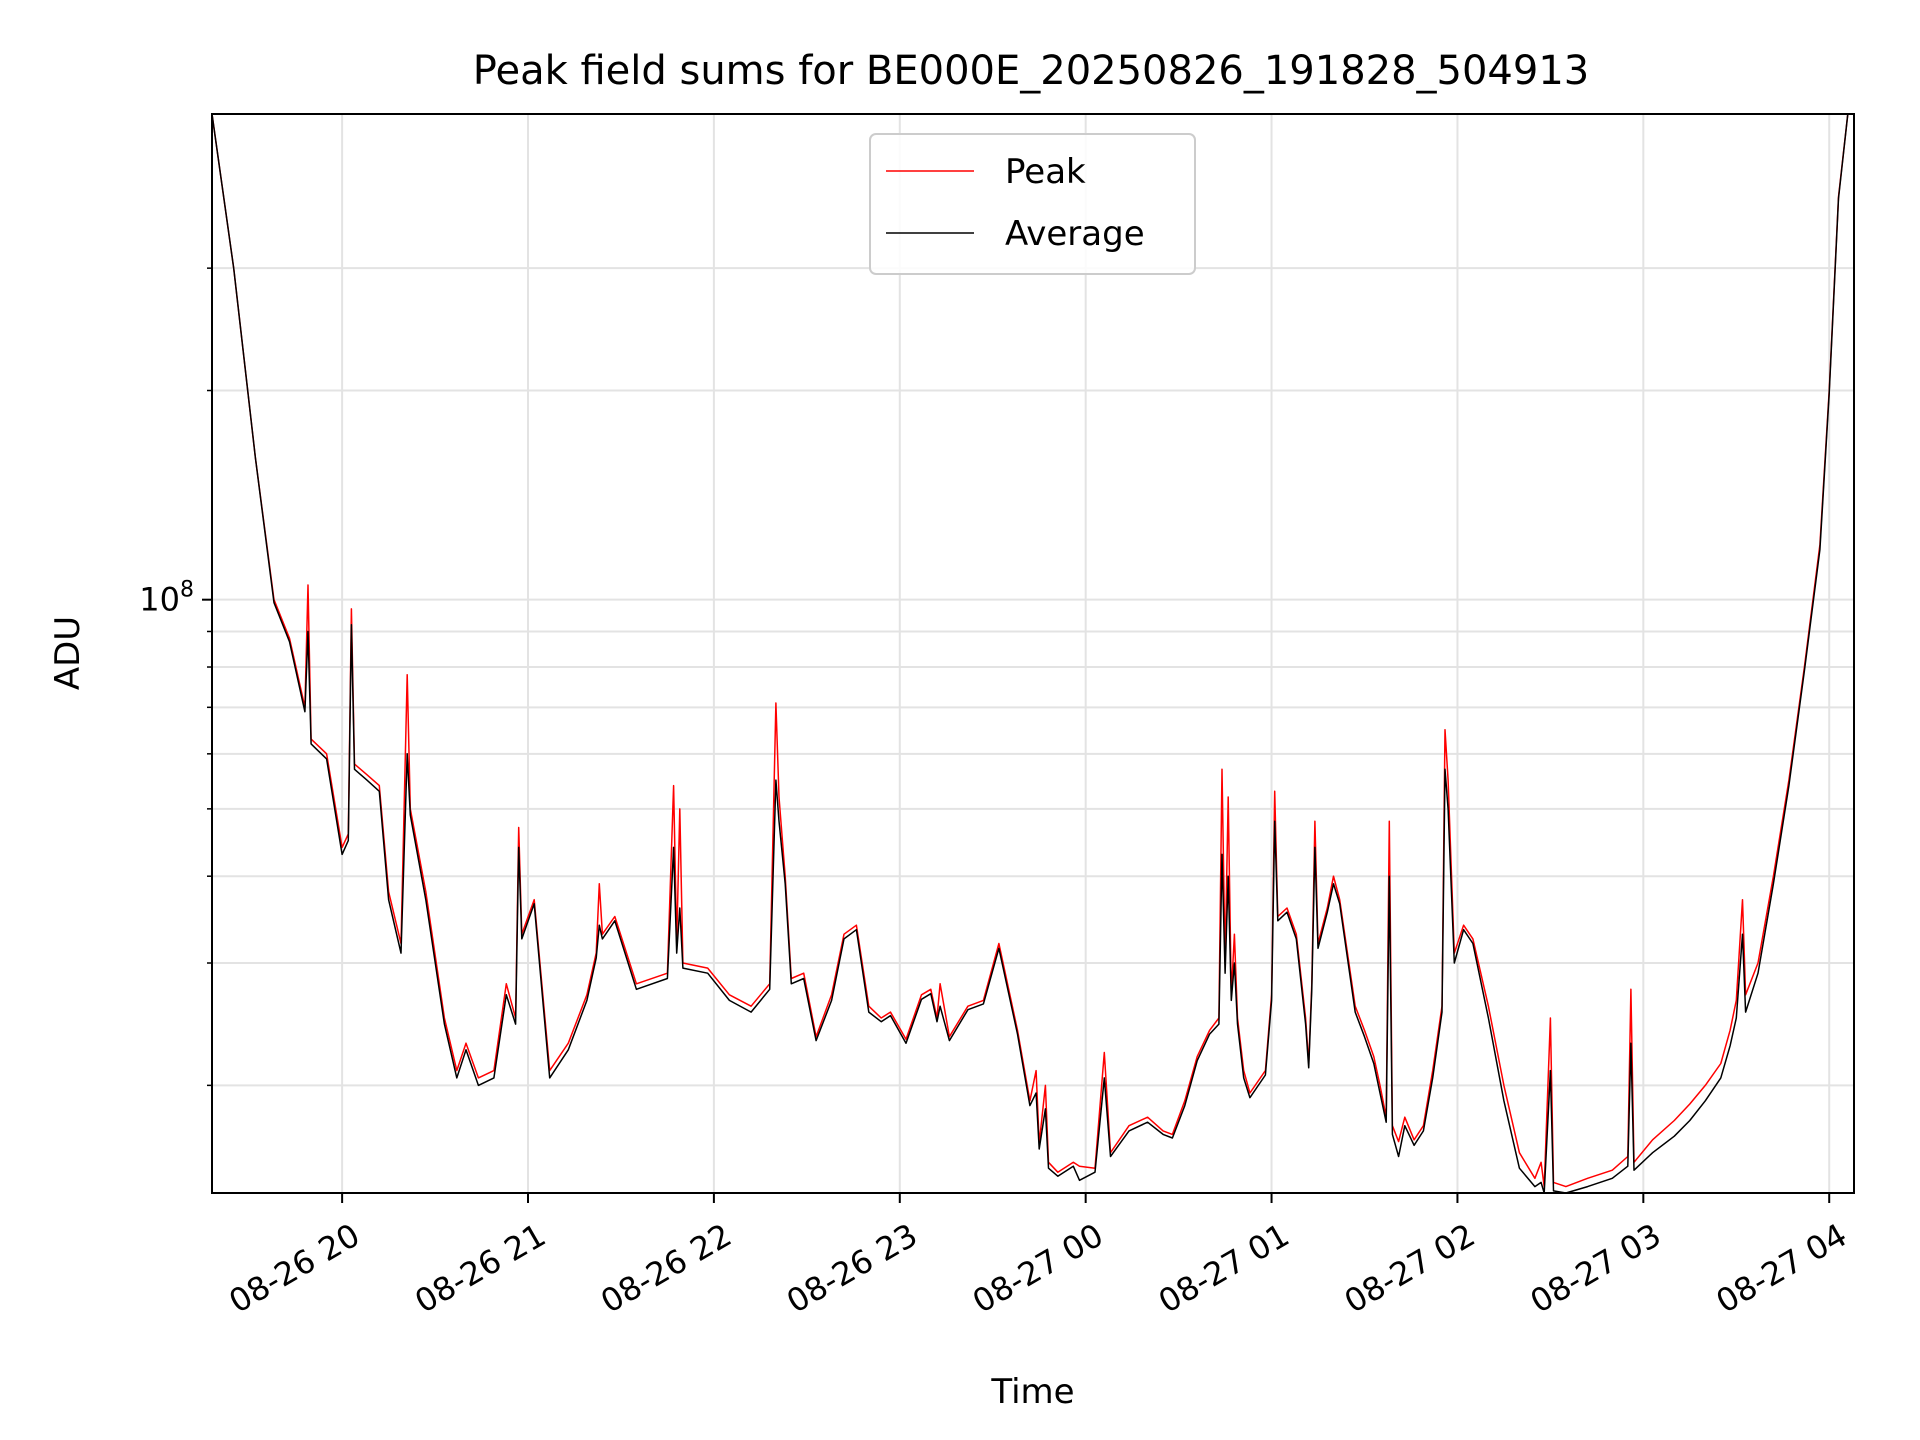  Describe the element at coordinates (1075, 234) in the screenshot. I see `legend-label-average: Average` at that location.